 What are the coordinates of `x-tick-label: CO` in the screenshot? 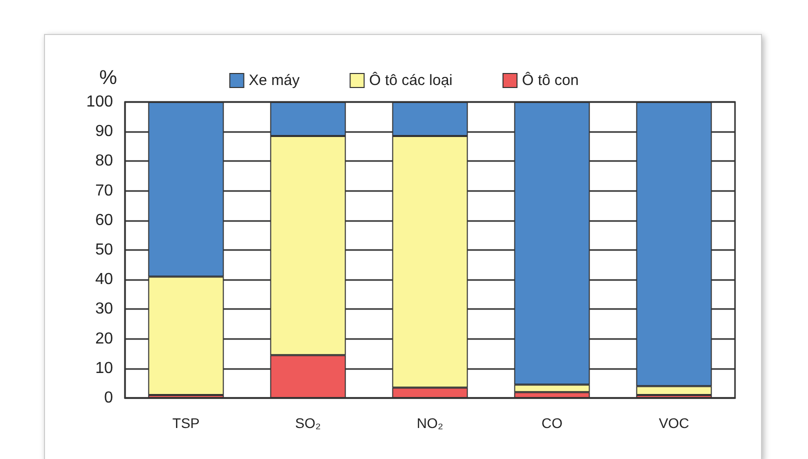 It's located at (552, 423).